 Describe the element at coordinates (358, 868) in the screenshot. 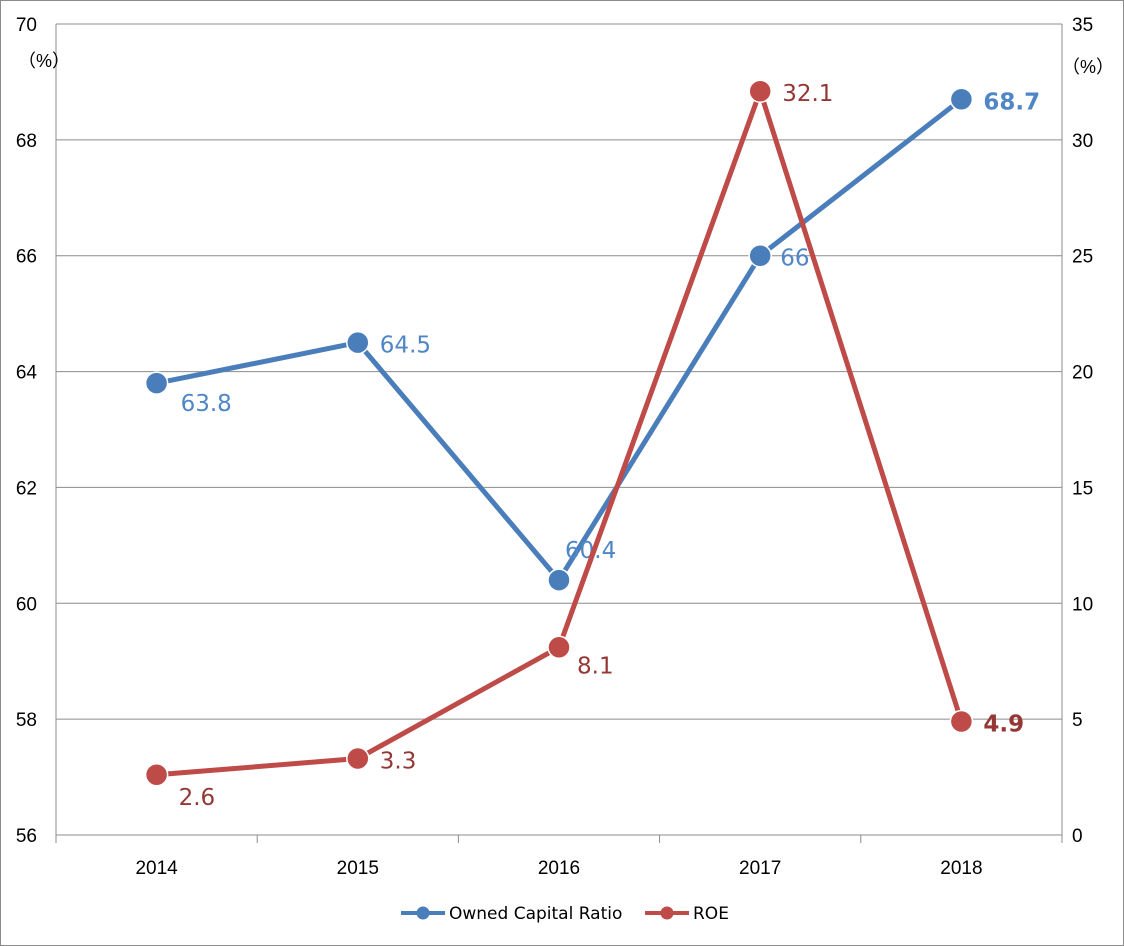

I see `x-tick-label: 2015` at that location.